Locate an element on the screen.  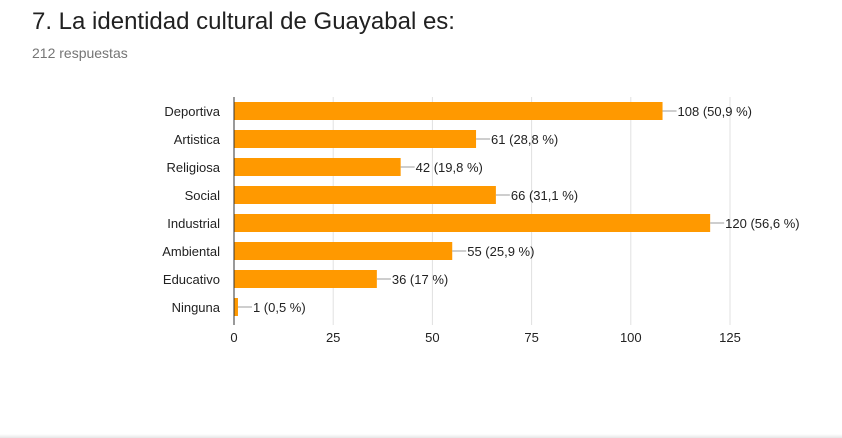
data-label: 66 (31,1 %) is located at coordinates (544, 195).